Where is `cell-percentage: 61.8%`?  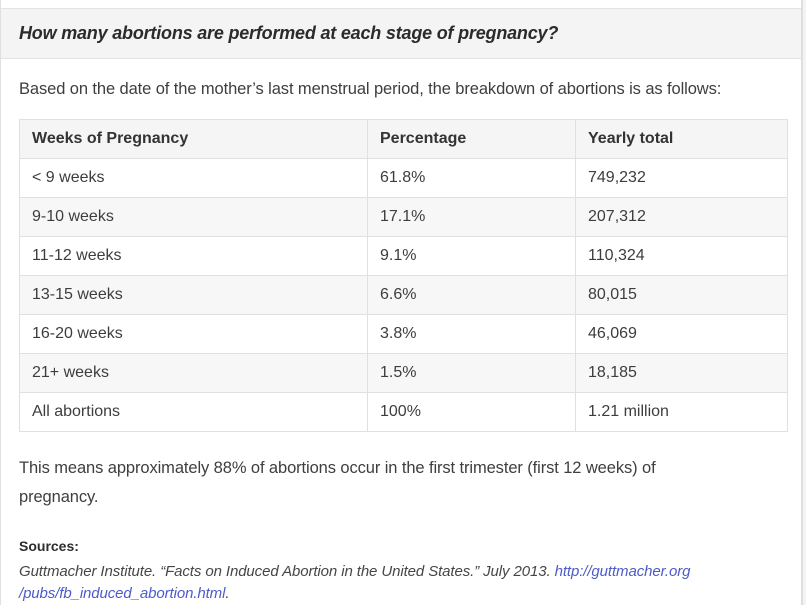 cell-percentage: 61.8% is located at coordinates (471, 178).